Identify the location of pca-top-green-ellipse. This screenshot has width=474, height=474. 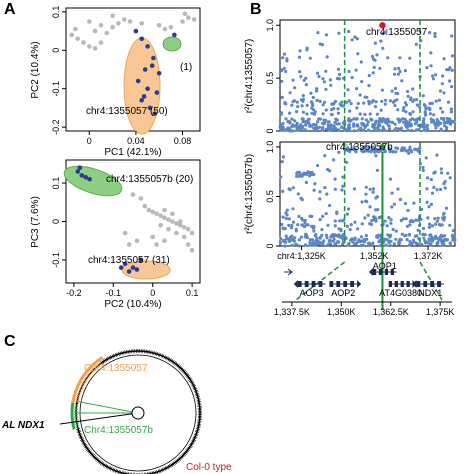
(172, 44).